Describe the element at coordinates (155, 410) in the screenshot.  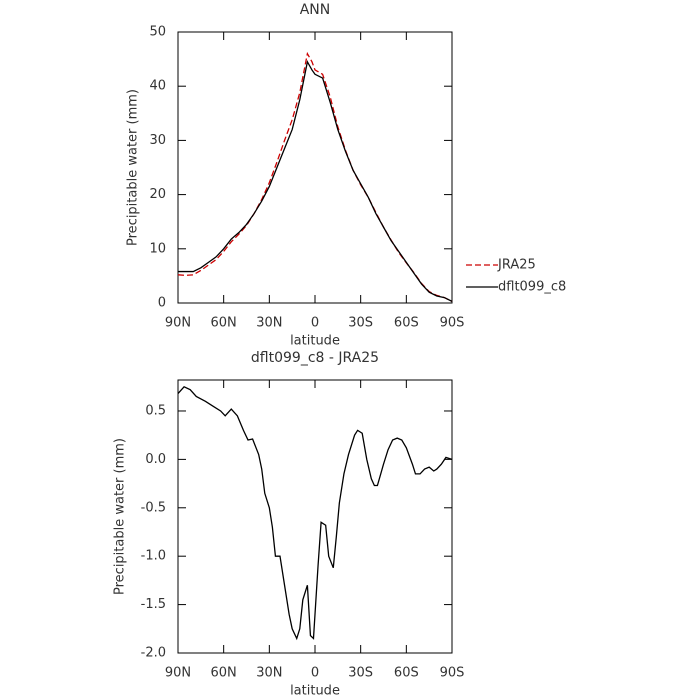
I see `y-tick-label: 0.5` at that location.